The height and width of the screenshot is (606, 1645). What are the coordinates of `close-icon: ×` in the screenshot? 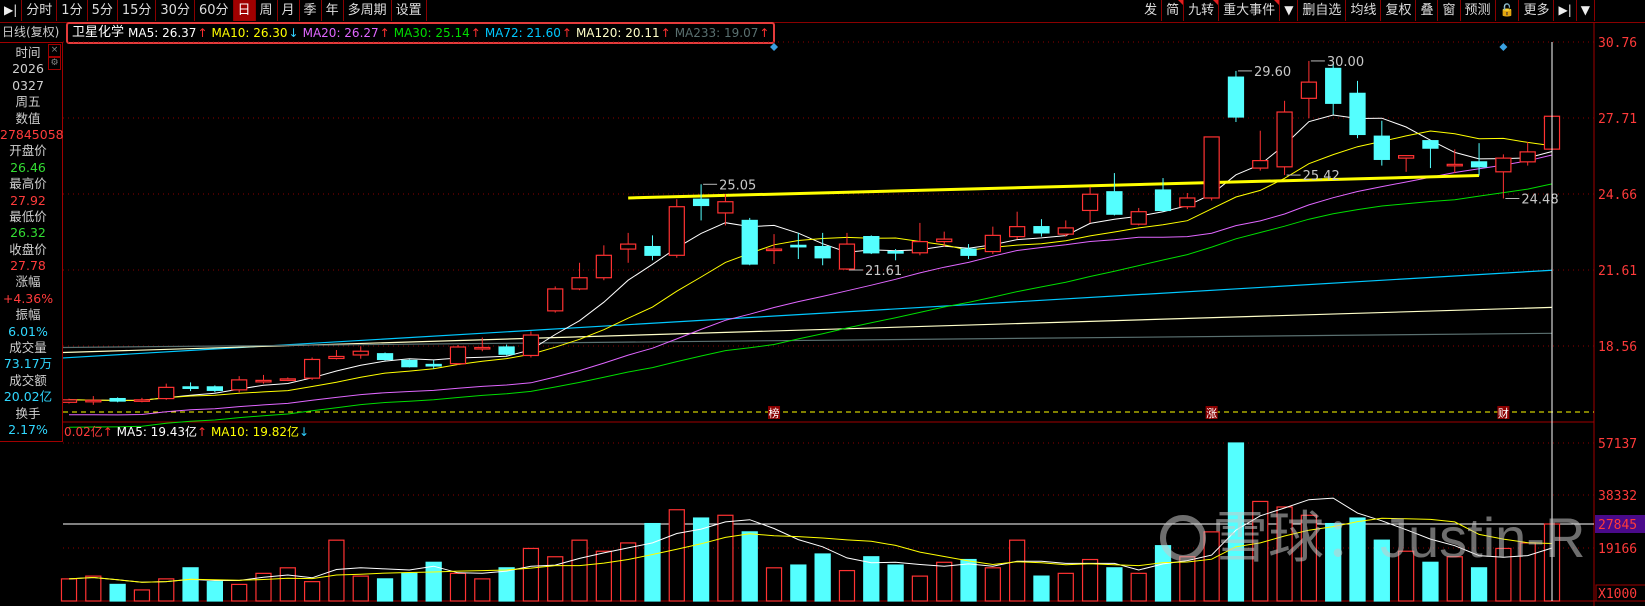 It's located at (54, 50).